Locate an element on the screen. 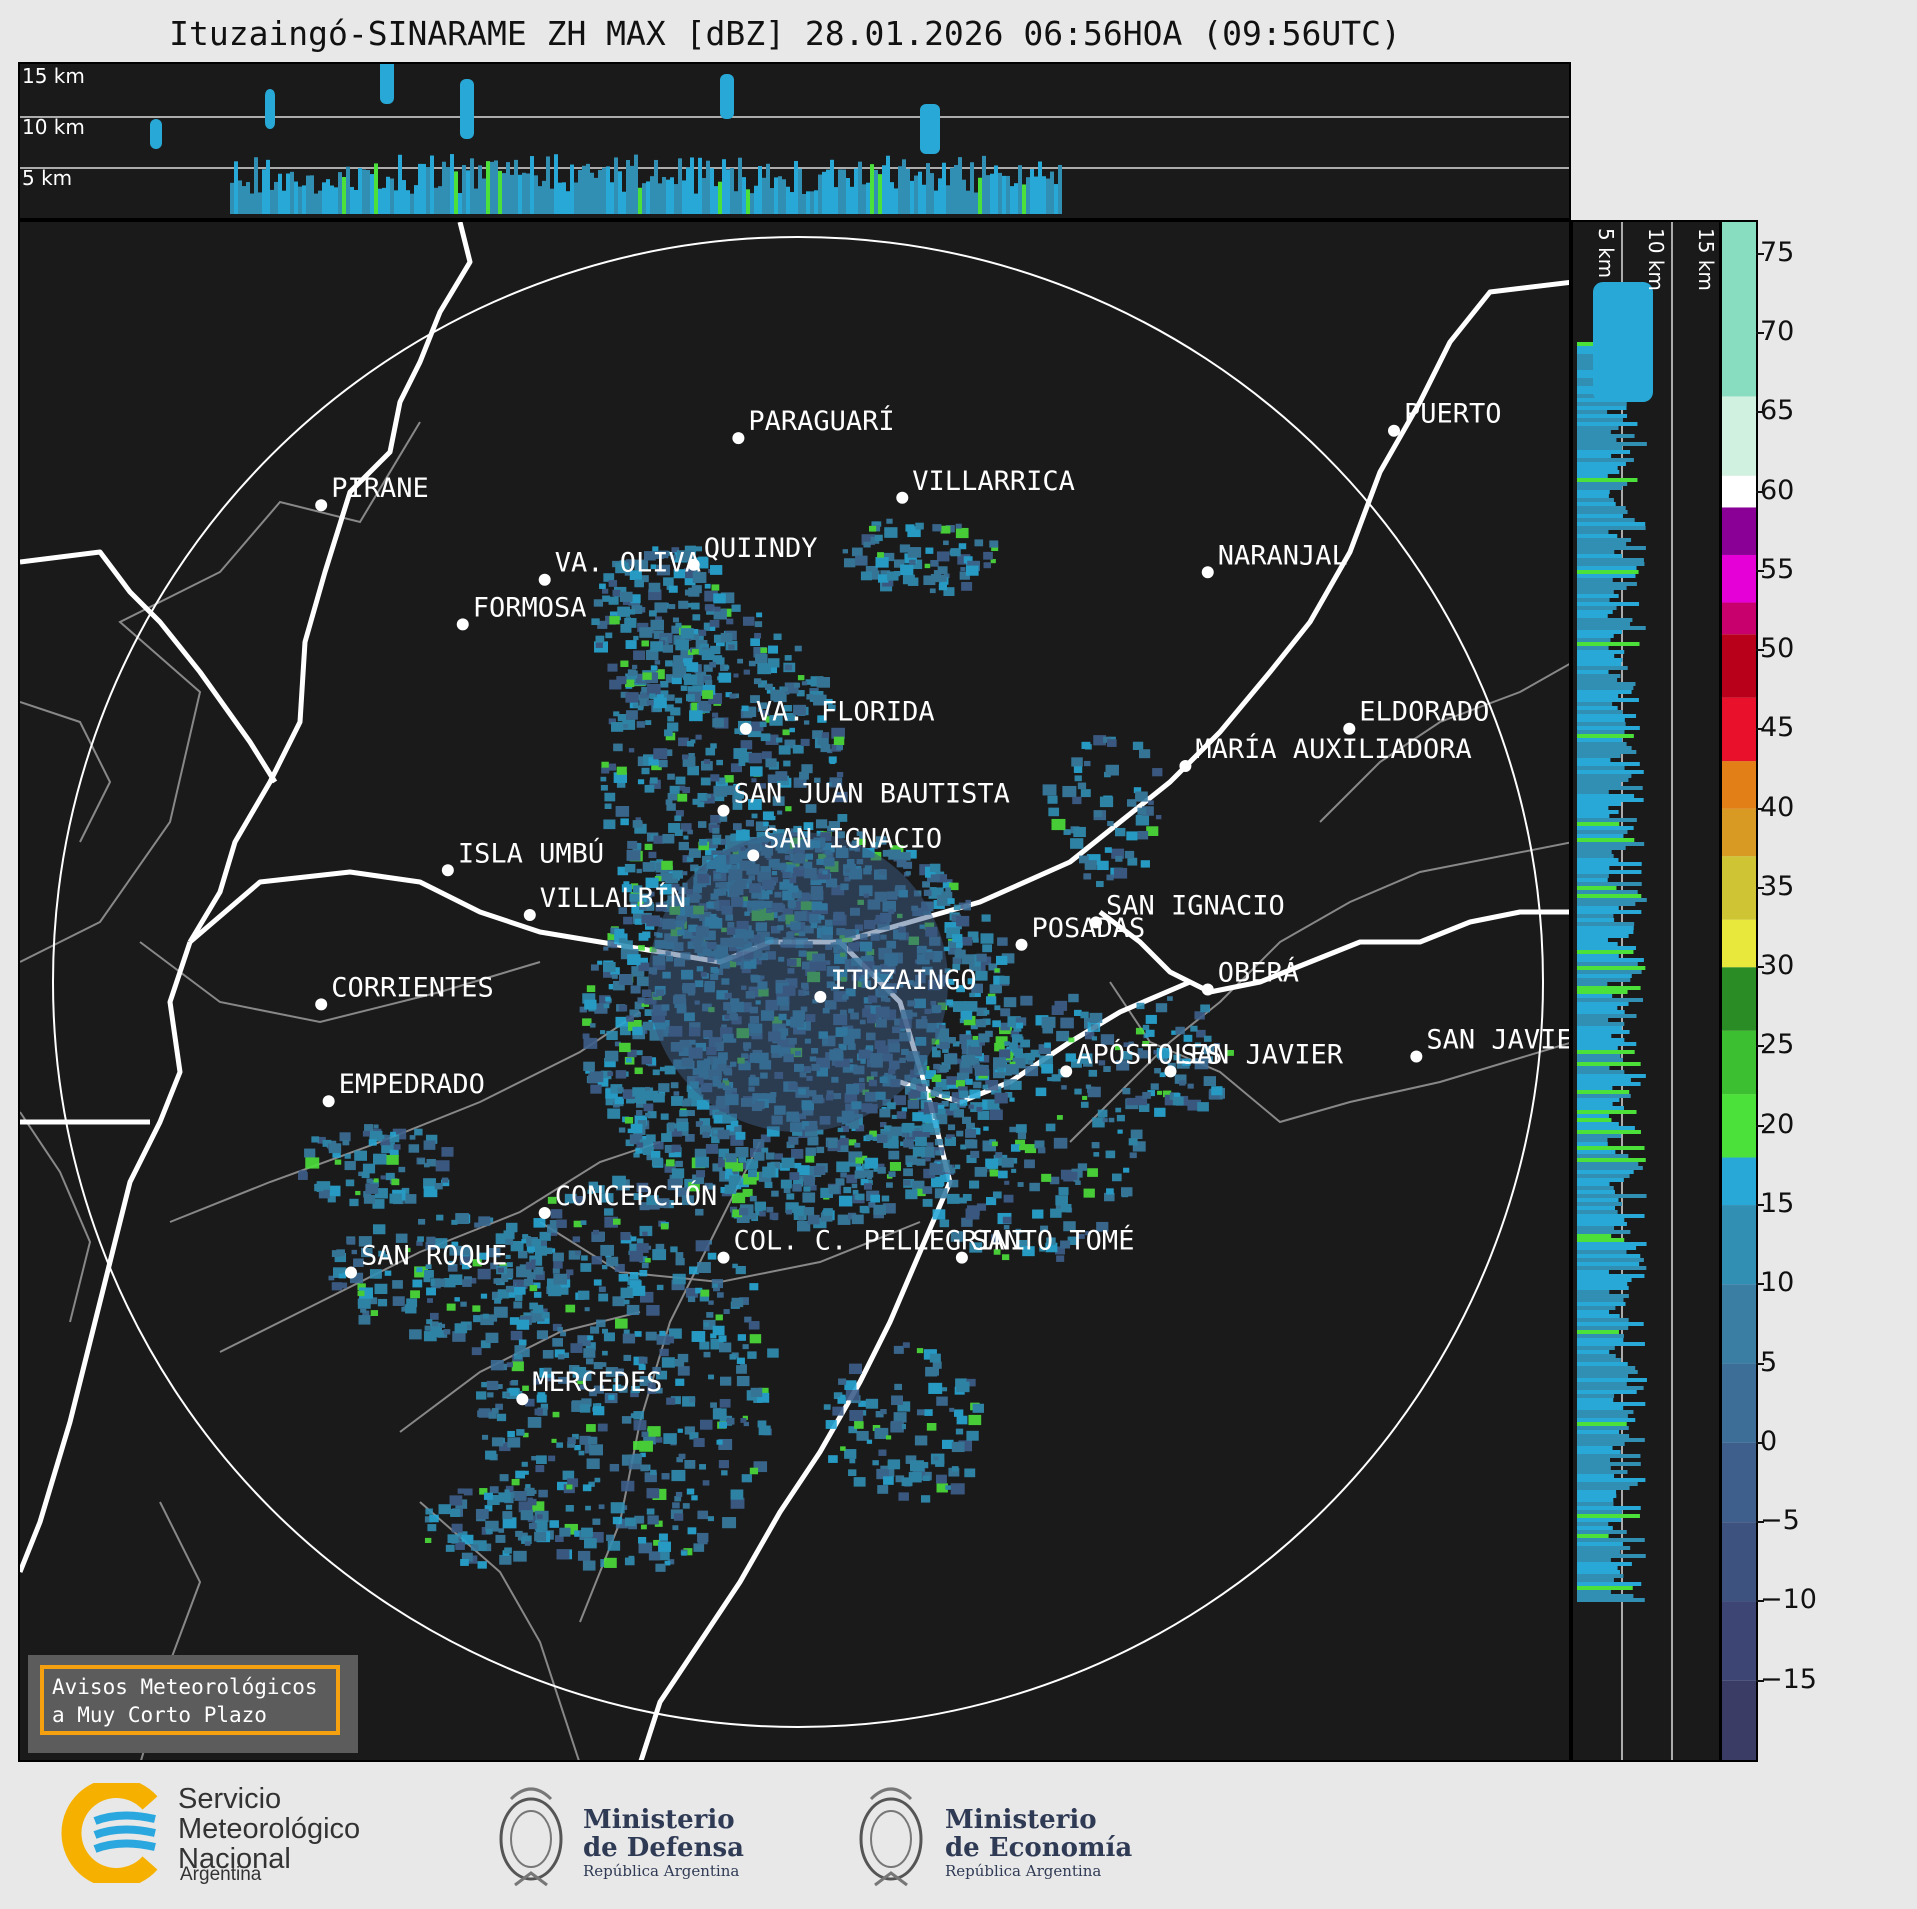 This screenshot has height=1909, width=1917. city-label: EMPEDRADO is located at coordinates (412, 1084).